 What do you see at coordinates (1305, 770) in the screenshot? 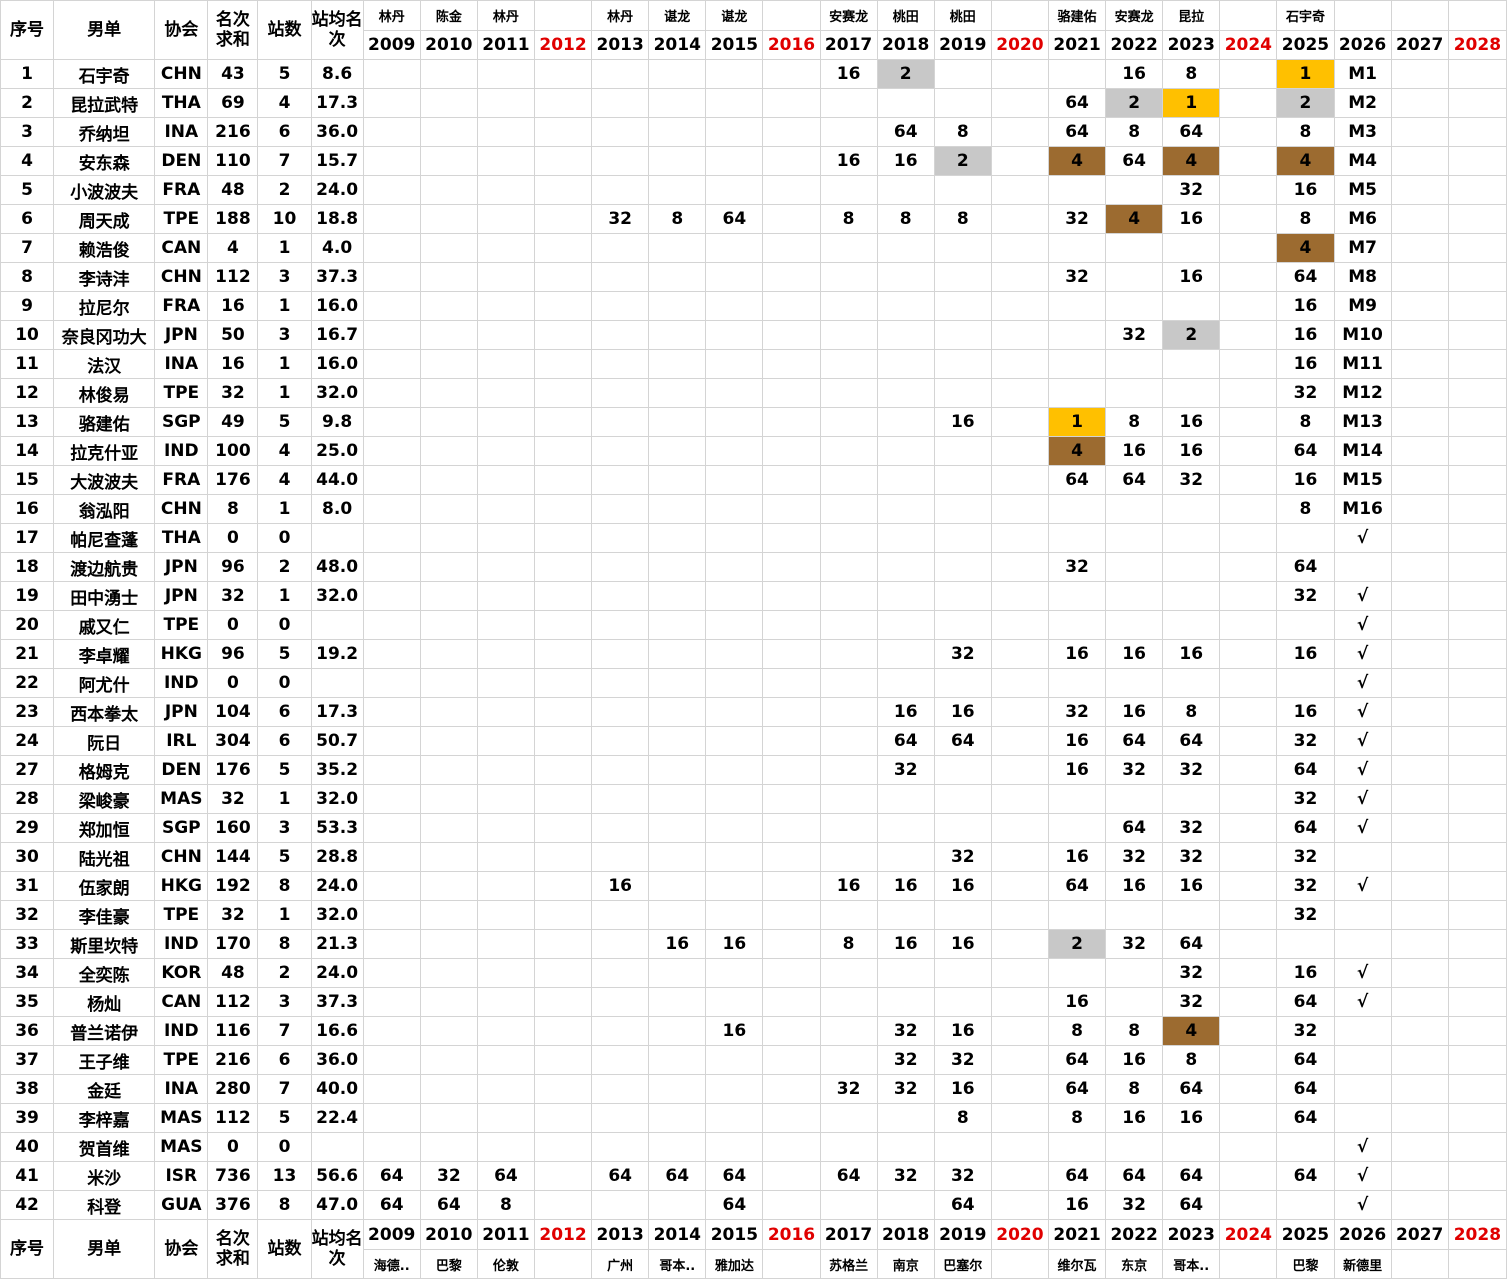
I see `cell-rank-2025: 64` at bounding box center [1305, 770].